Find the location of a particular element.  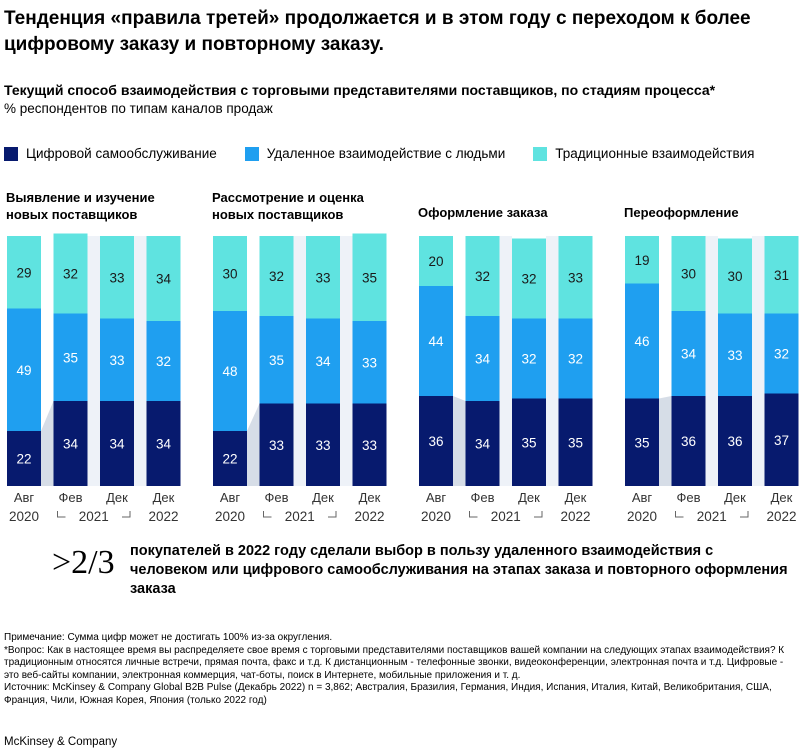

bar-p4-c4-remote is located at coordinates (781, 353).